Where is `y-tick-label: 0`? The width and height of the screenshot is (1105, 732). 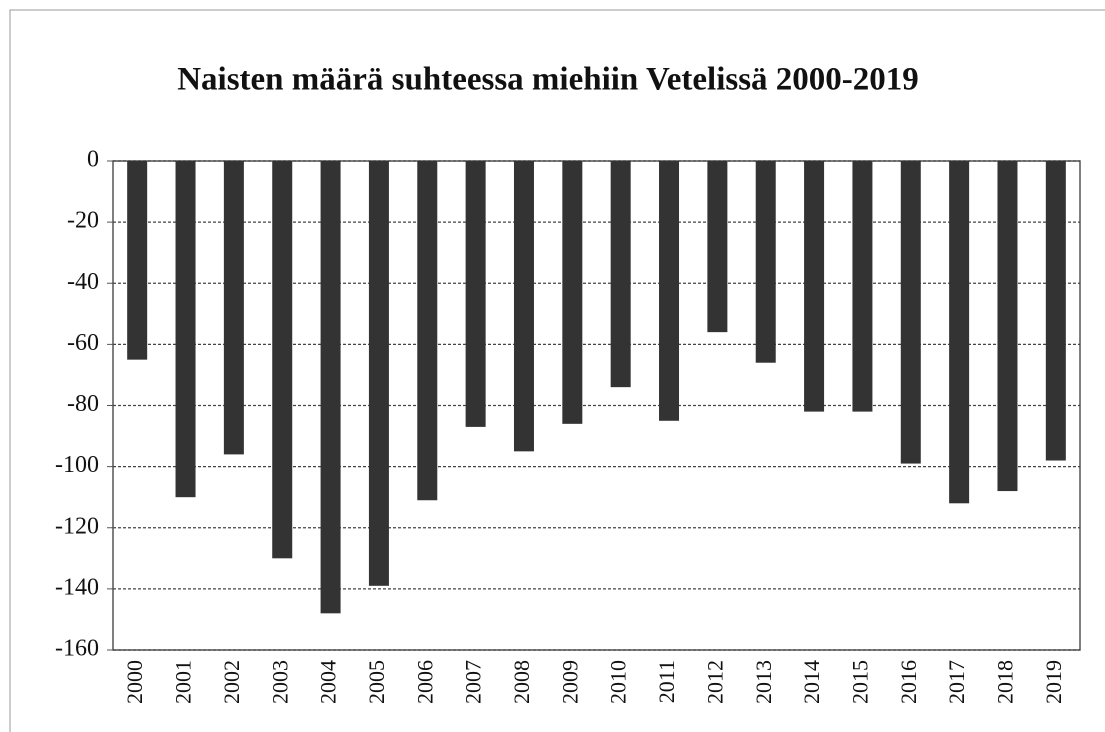 y-tick-label: 0 is located at coordinates (93, 160).